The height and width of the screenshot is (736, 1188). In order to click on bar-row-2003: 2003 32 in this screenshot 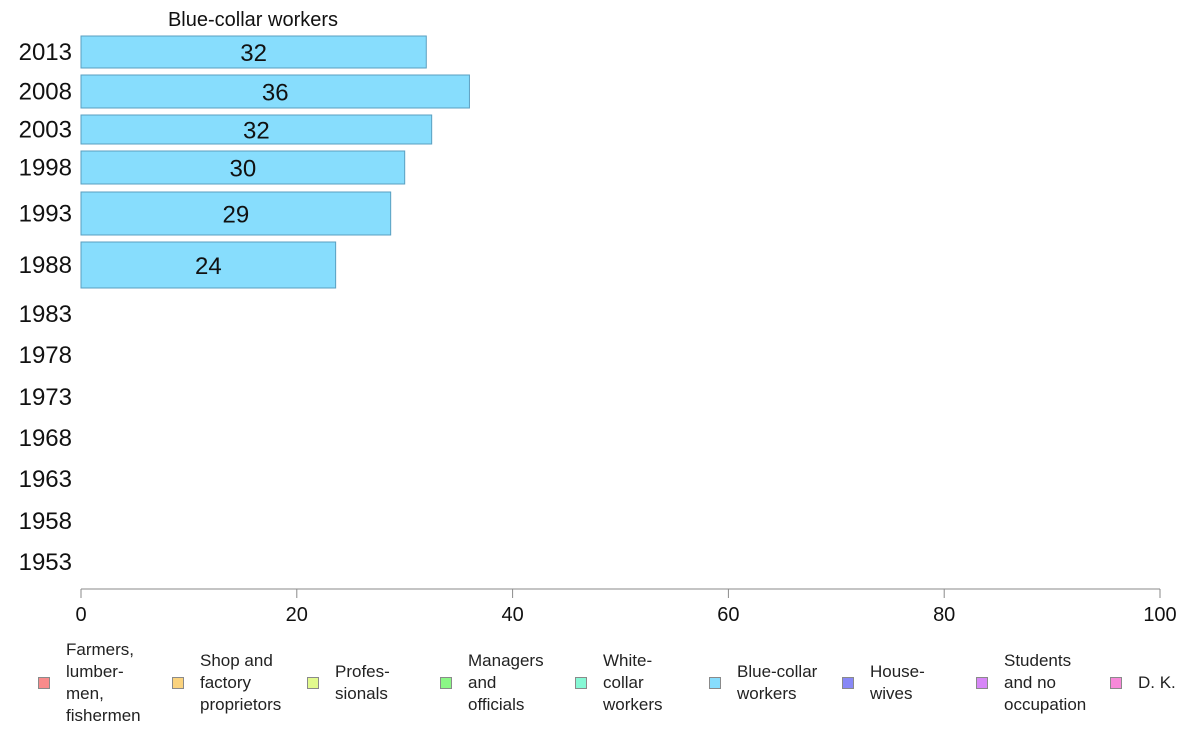, I will do `click(226, 129)`.